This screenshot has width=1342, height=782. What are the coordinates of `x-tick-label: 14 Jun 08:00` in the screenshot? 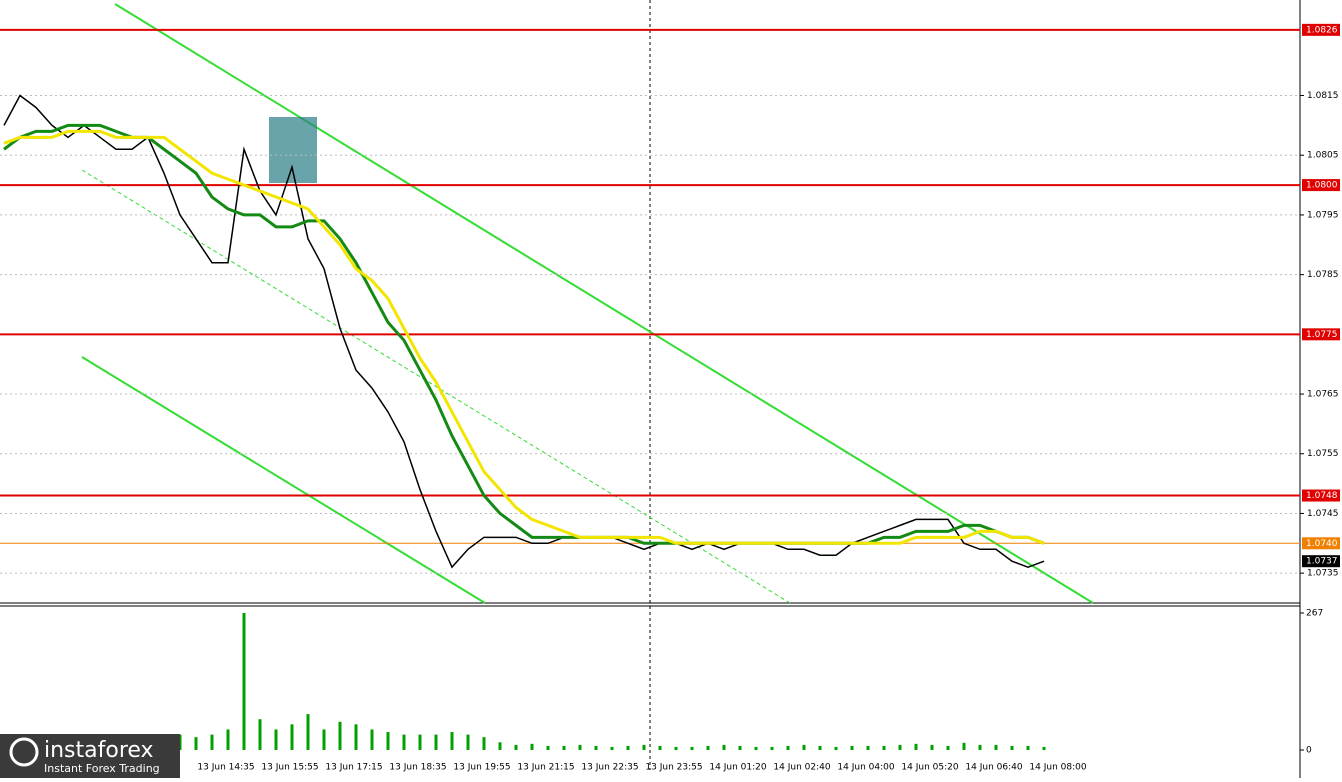 It's located at (1057, 768).